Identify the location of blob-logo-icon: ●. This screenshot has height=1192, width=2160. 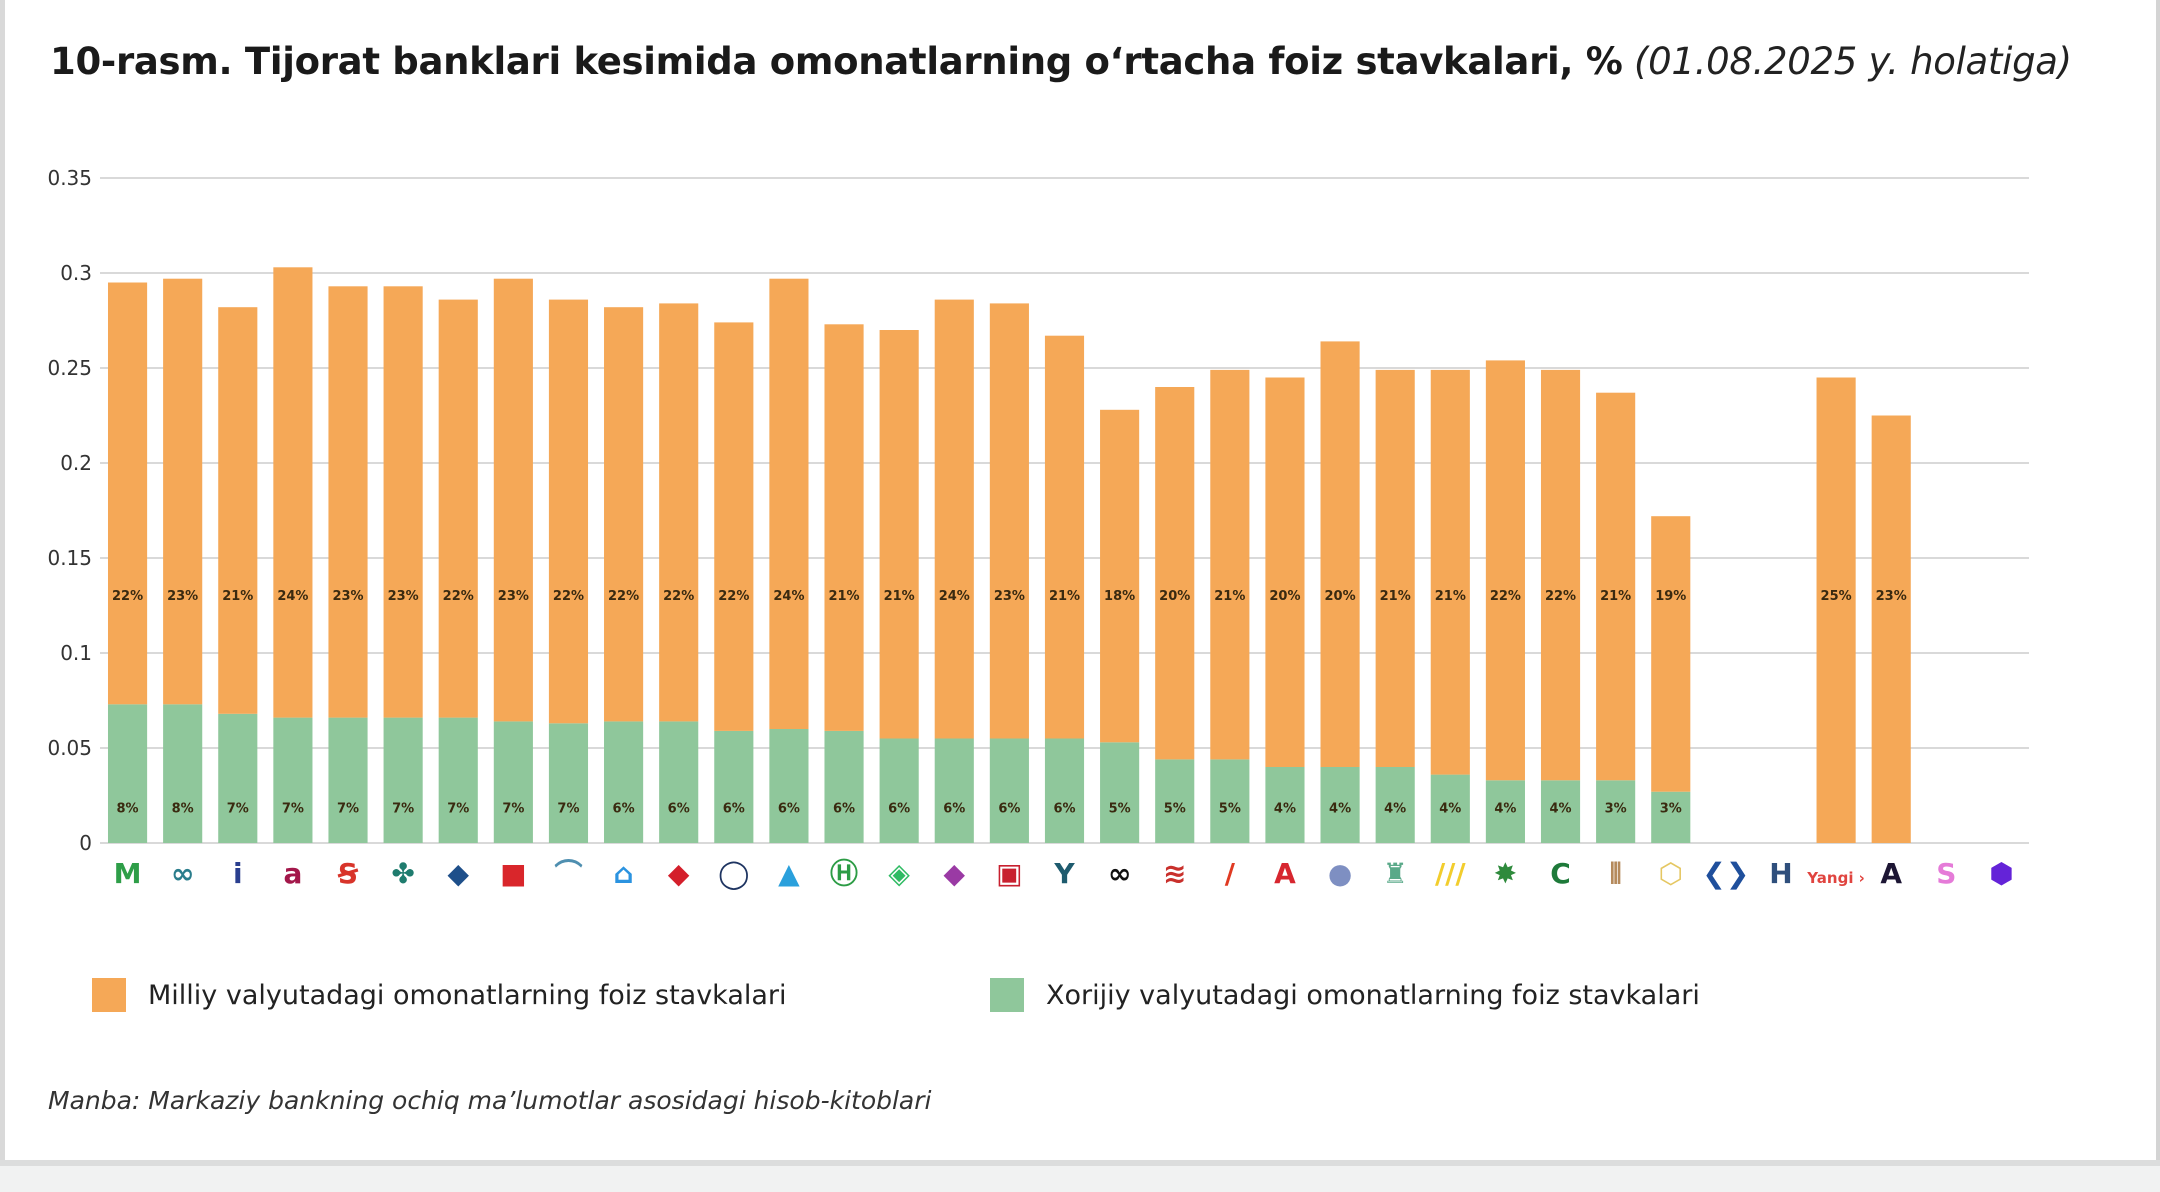
(1340, 873).